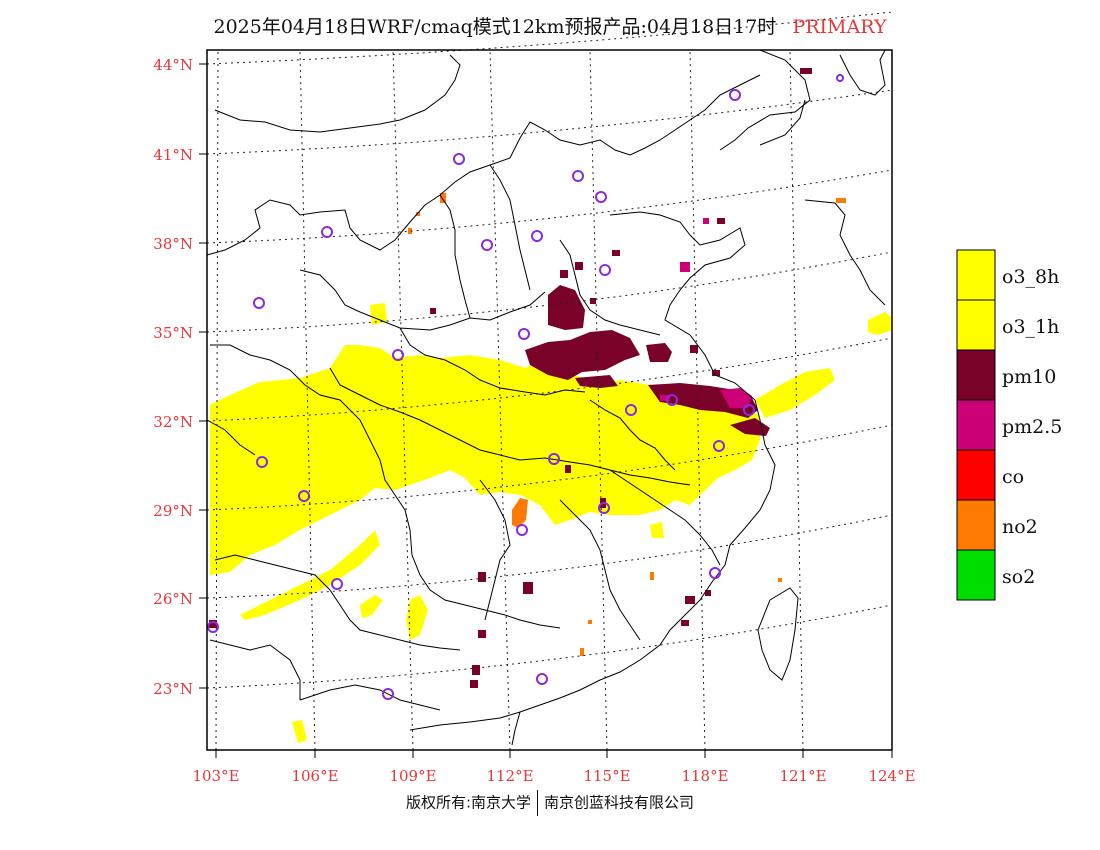 The width and height of the screenshot is (1100, 850). I want to click on legend: o3_8h o3_1h pm10 pm2.5 co no2 so2, so click(1009, 425).